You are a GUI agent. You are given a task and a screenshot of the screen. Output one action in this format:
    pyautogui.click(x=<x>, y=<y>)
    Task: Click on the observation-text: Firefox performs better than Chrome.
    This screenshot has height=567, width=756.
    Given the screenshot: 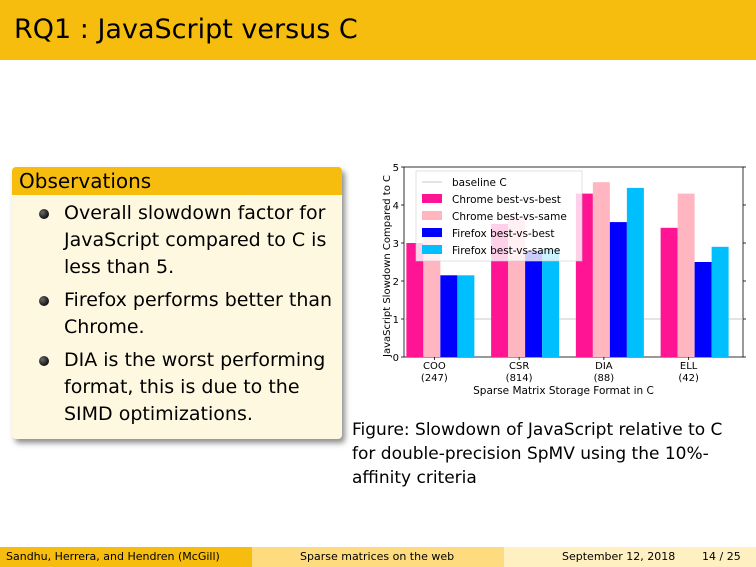 What is the action you would take?
    pyautogui.click(x=198, y=313)
    